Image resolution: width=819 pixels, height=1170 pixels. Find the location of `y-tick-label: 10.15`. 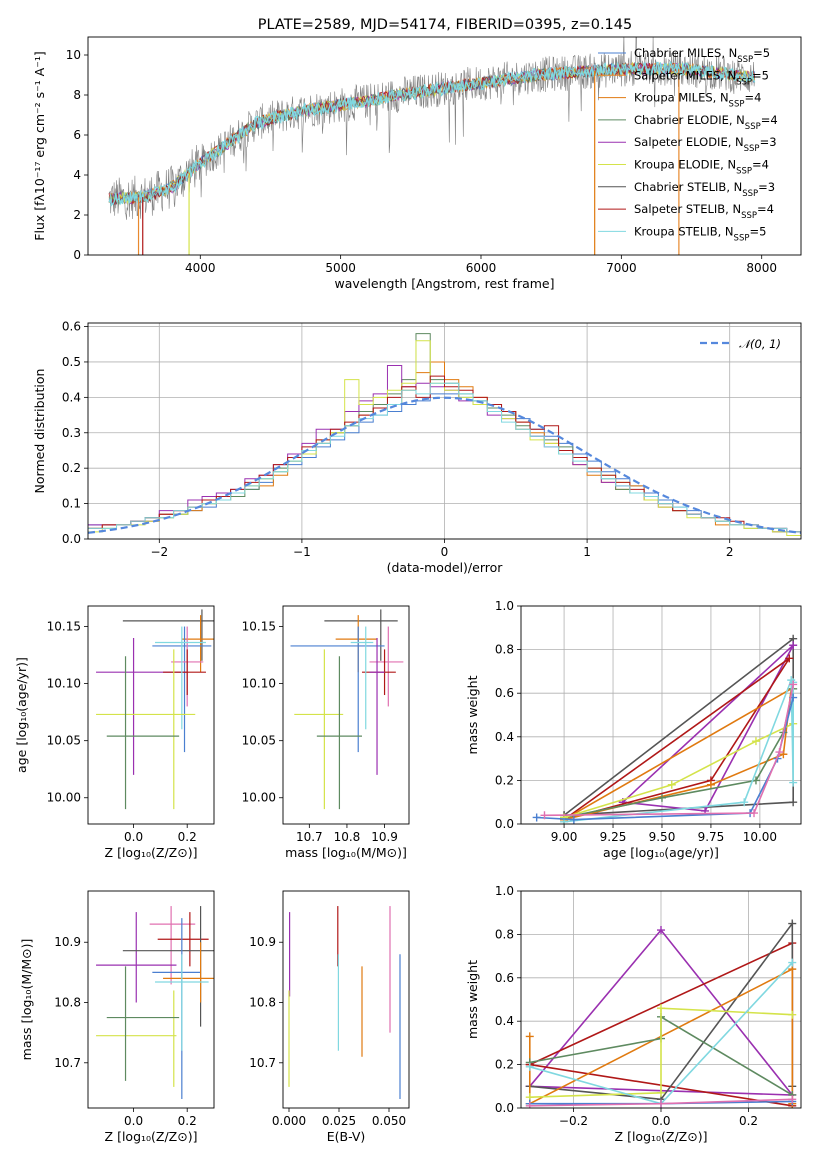

y-tick-label: 10.15 is located at coordinates (64, 627).